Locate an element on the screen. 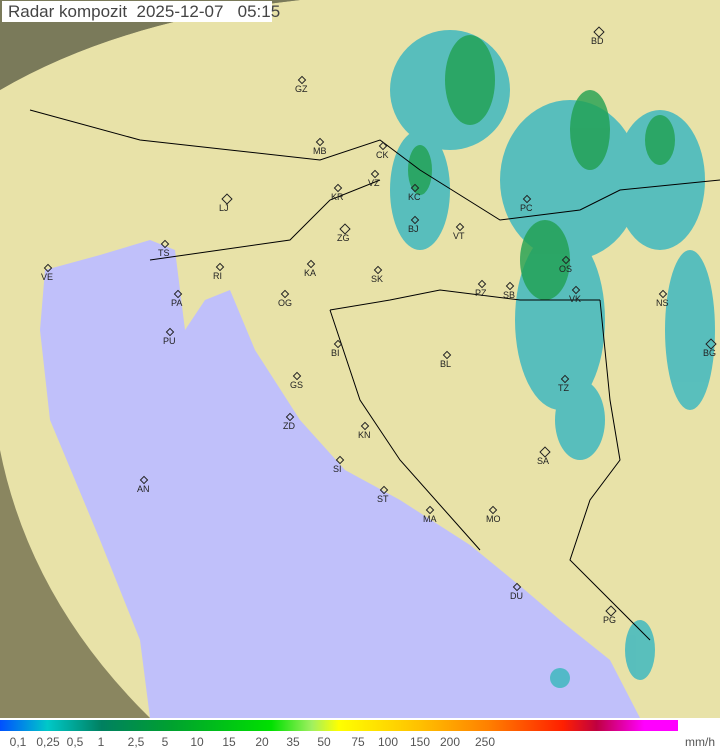  scale-tick-label: 10 is located at coordinates (197, 742).